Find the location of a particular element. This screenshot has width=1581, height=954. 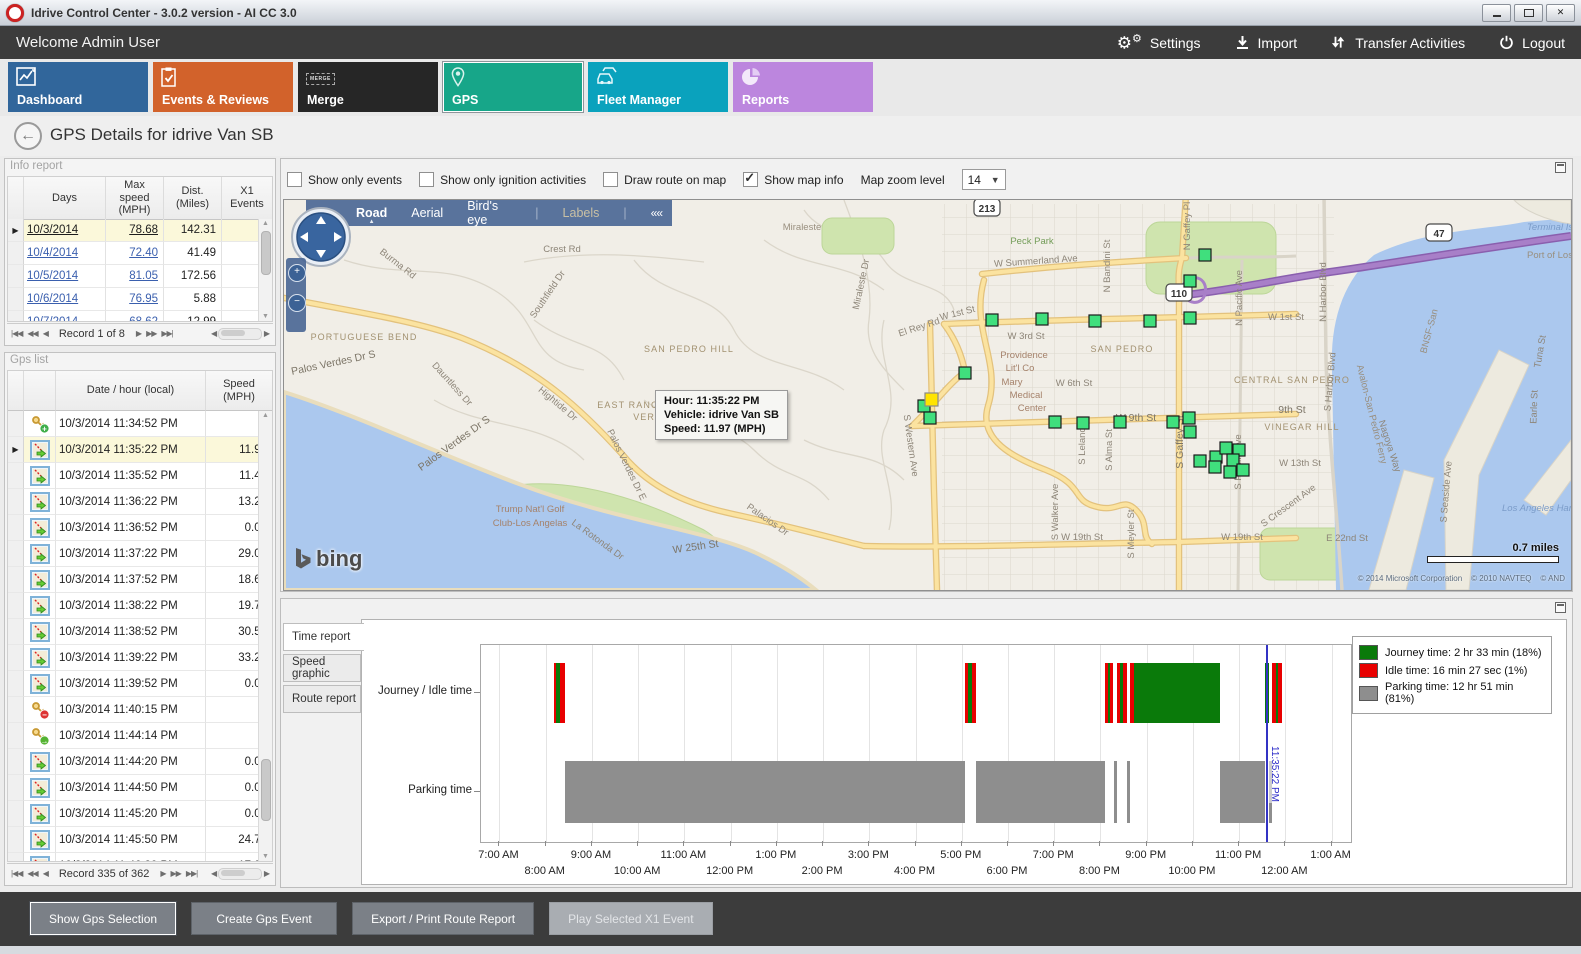

play-selected-x1-event-button: Play Selected X1 Event is located at coordinates (631, 918).